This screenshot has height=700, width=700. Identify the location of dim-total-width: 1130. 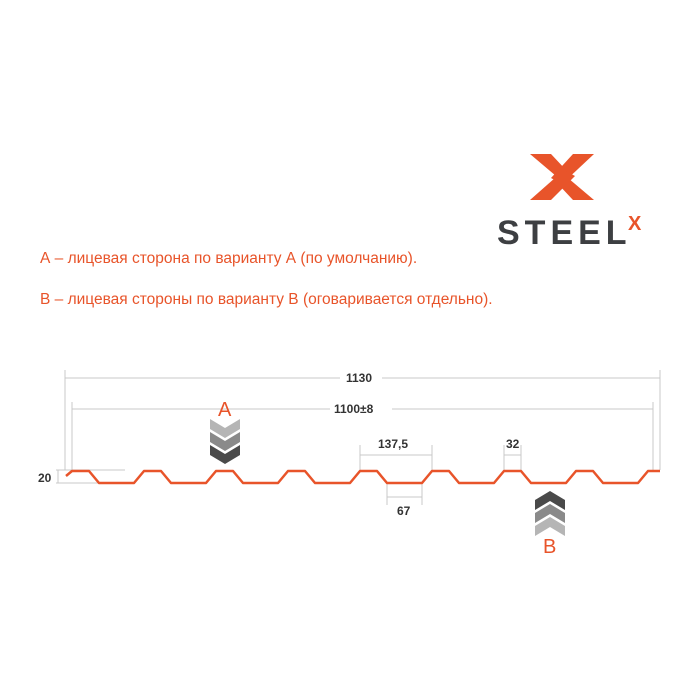
(359, 378).